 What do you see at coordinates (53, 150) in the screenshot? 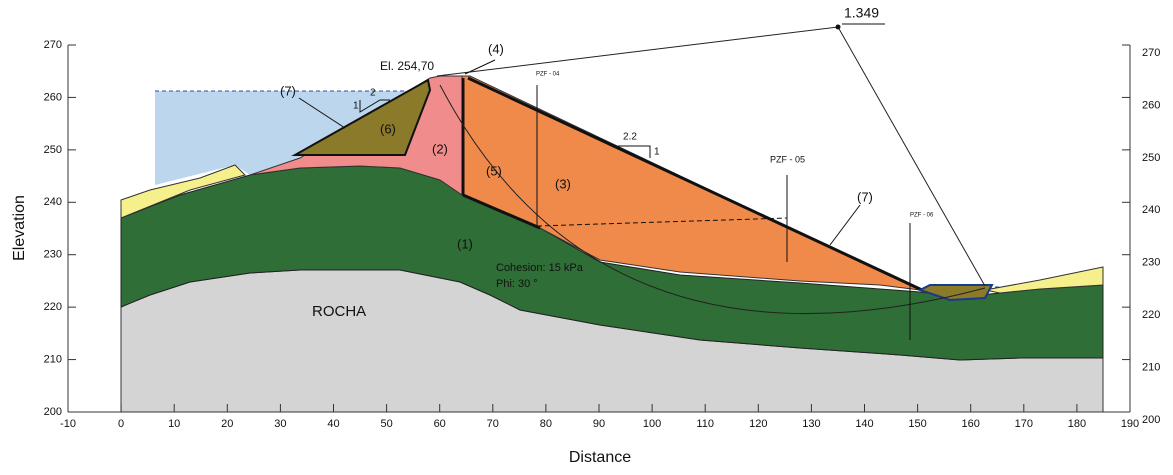
I see `y-tick-label: 250` at bounding box center [53, 150].